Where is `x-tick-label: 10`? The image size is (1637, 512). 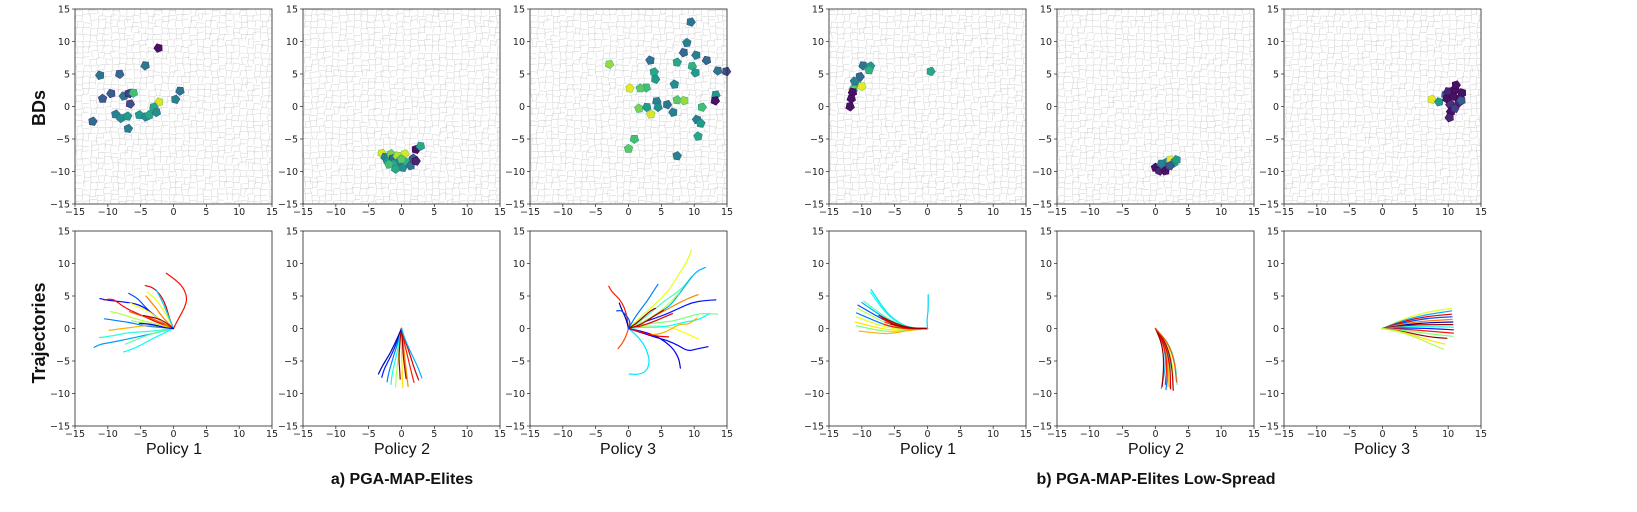 x-tick-label: 10 is located at coordinates (467, 212).